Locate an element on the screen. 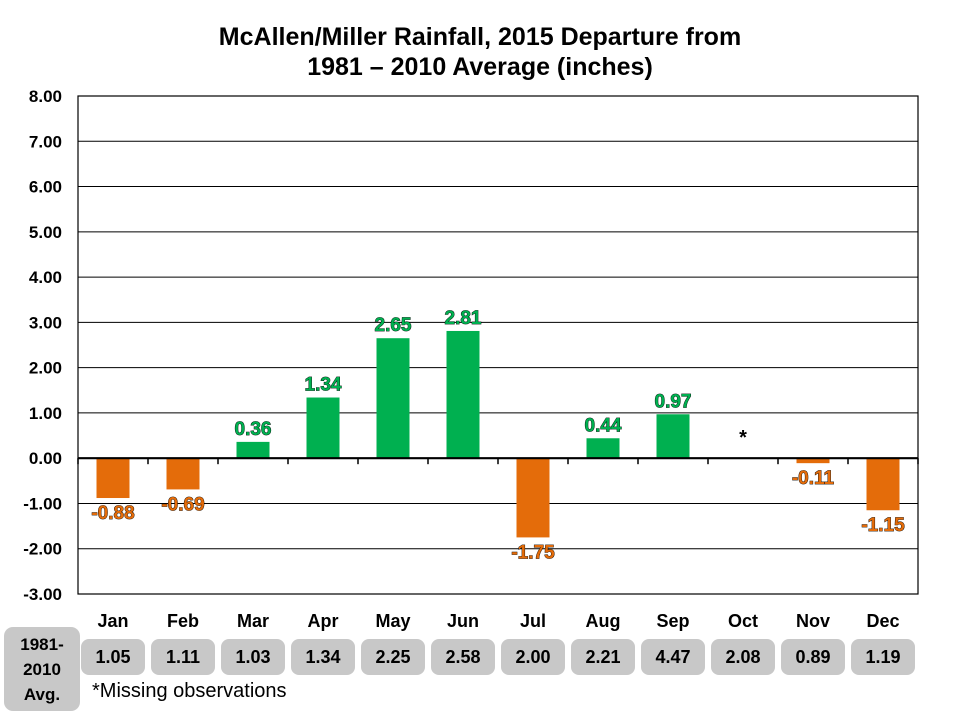  avg-row-label: 1981- 2010 Avg. is located at coordinates (42, 669).